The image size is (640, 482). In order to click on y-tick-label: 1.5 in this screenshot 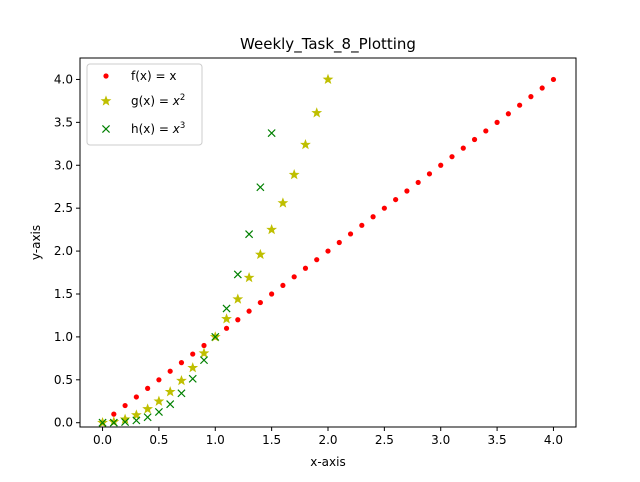, I will do `click(63, 294)`.